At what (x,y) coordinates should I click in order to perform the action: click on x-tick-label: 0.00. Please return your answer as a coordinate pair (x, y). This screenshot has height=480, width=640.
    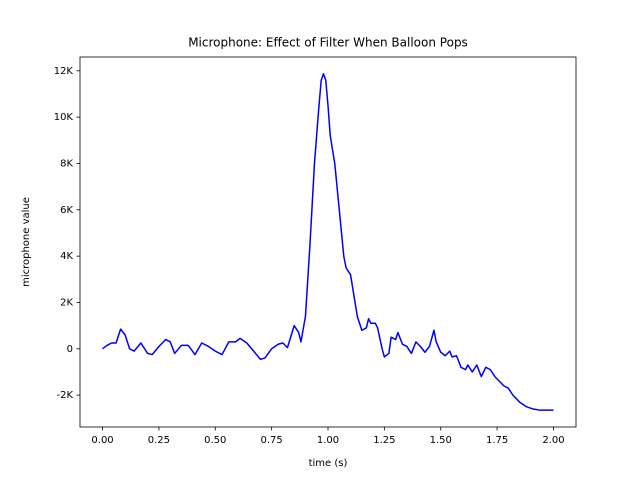
    Looking at the image, I should click on (102, 440).